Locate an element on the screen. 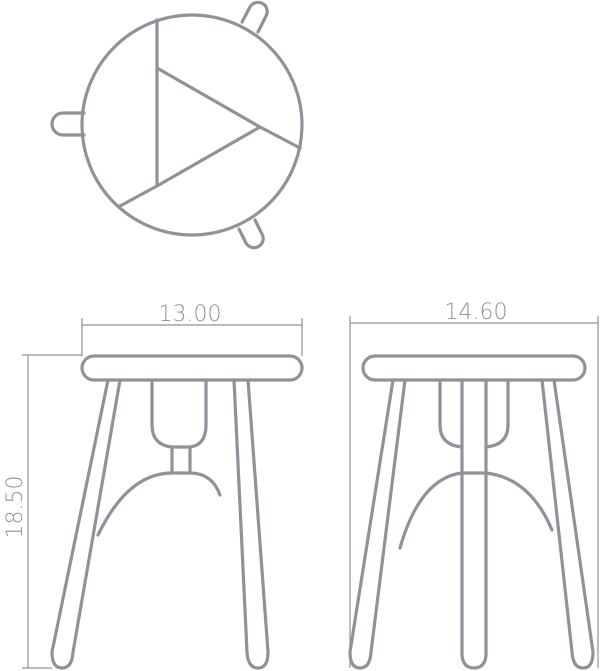 This screenshot has height=671, width=600. top-seat-circle is located at coordinates (192, 125).